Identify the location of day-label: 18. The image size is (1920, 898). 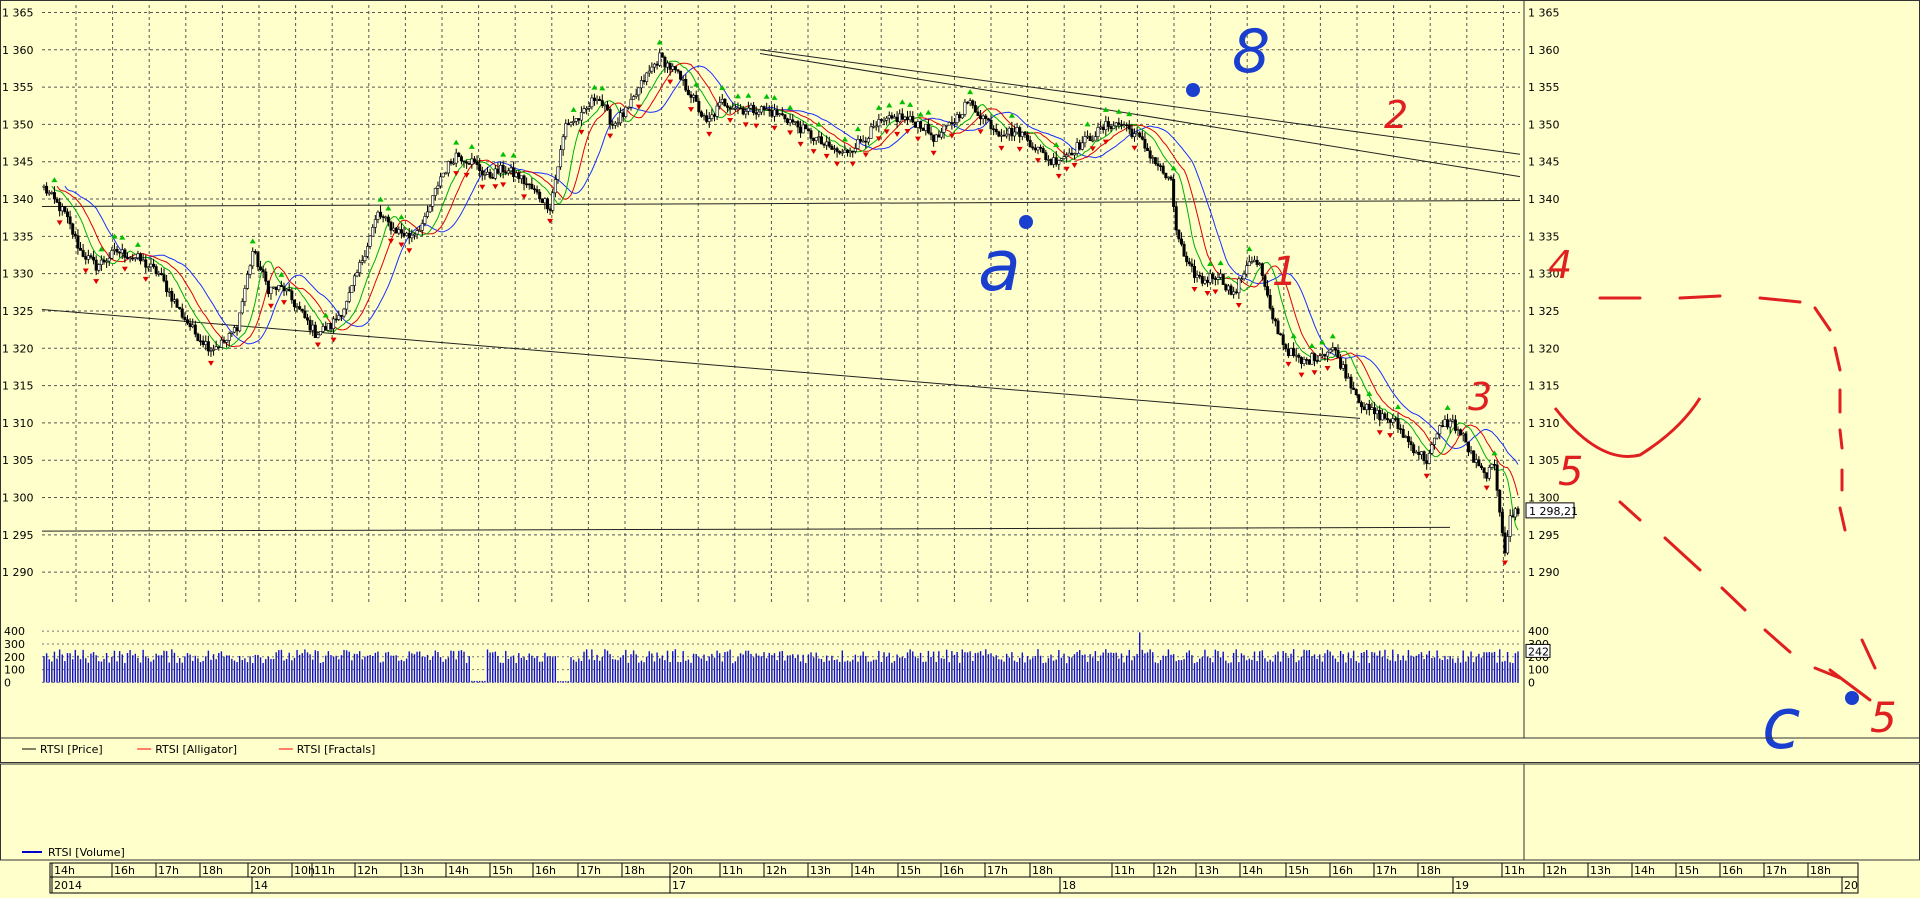
(1069, 885).